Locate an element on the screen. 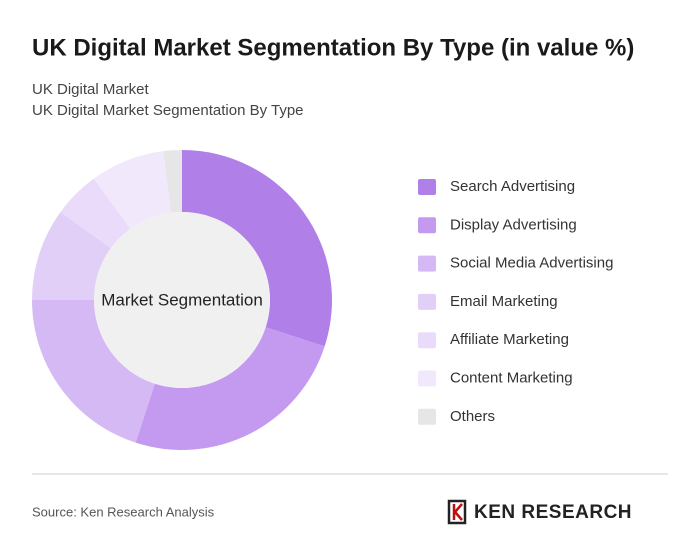 The height and width of the screenshot is (559, 700). legend-label: Email Marketing is located at coordinates (504, 301).